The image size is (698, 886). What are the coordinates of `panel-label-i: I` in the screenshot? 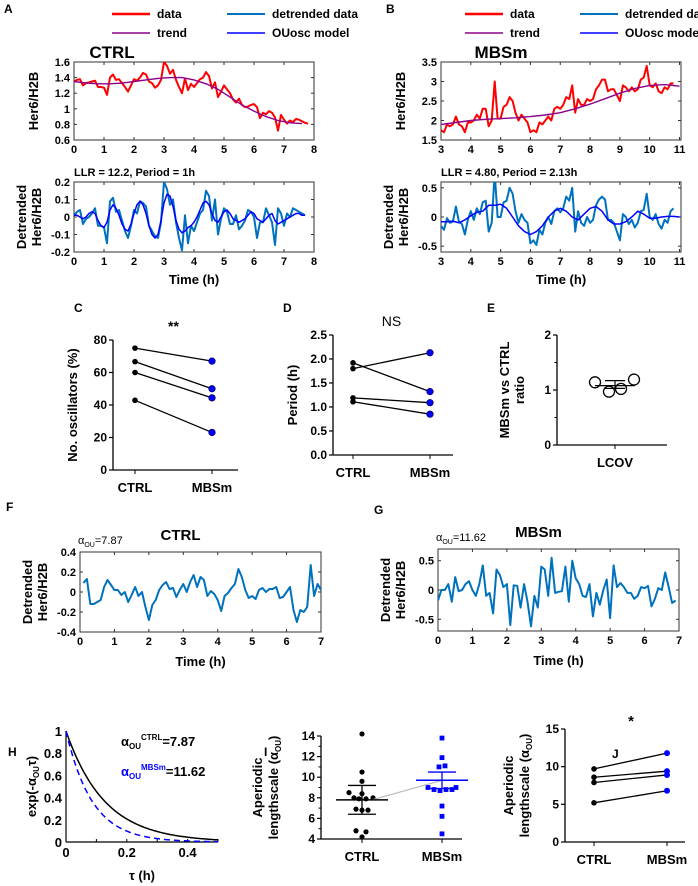 It's located at (265, 752).